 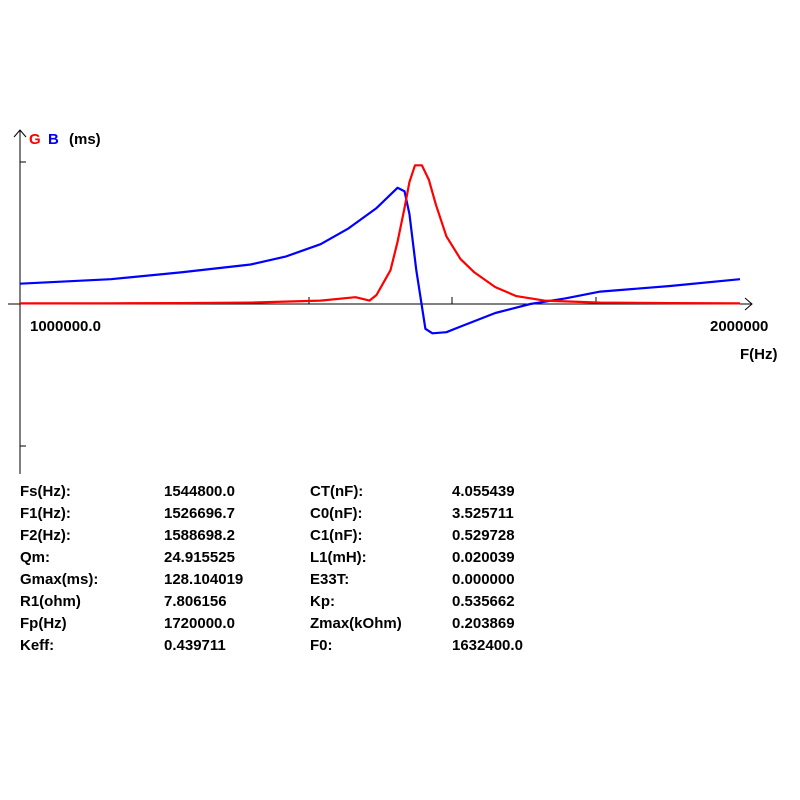 I want to click on param-value: 1544800.0, so click(x=199, y=491).